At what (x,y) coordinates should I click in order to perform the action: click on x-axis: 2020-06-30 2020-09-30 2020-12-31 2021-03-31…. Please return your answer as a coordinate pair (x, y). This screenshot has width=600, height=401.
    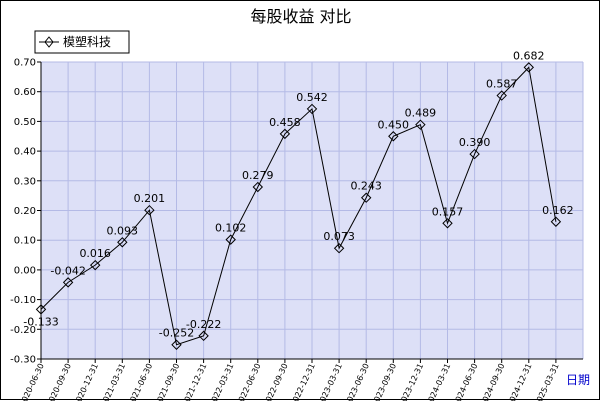
    Looking at the image, I should click on (300, 379).